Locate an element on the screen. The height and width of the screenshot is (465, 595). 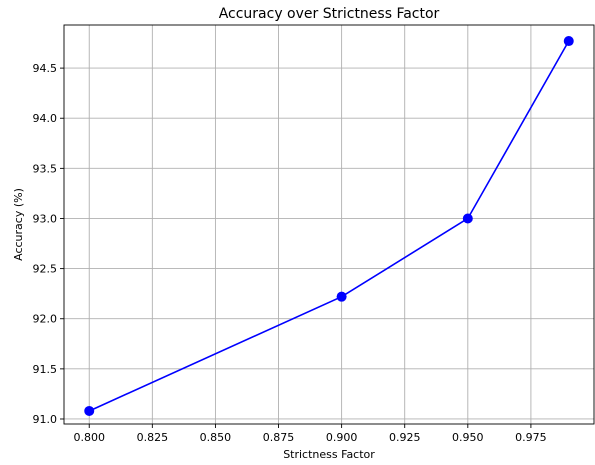
y-tick-label: 91.5 is located at coordinates (45, 369).